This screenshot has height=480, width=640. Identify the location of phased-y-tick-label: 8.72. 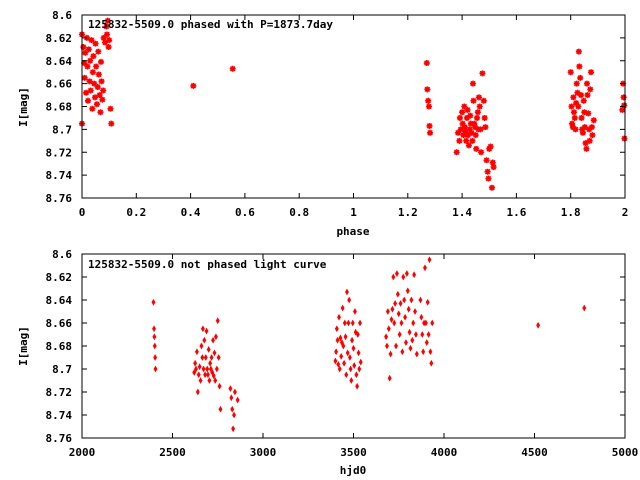
(59, 152).